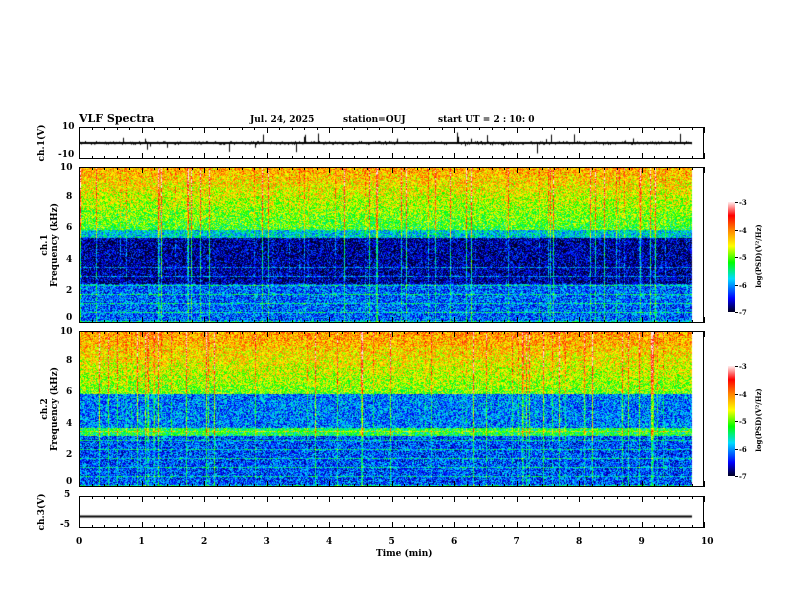 The width and height of the screenshot is (792, 612). I want to click on ch1-spec-ylabel-channel: ch.1, so click(45, 245).